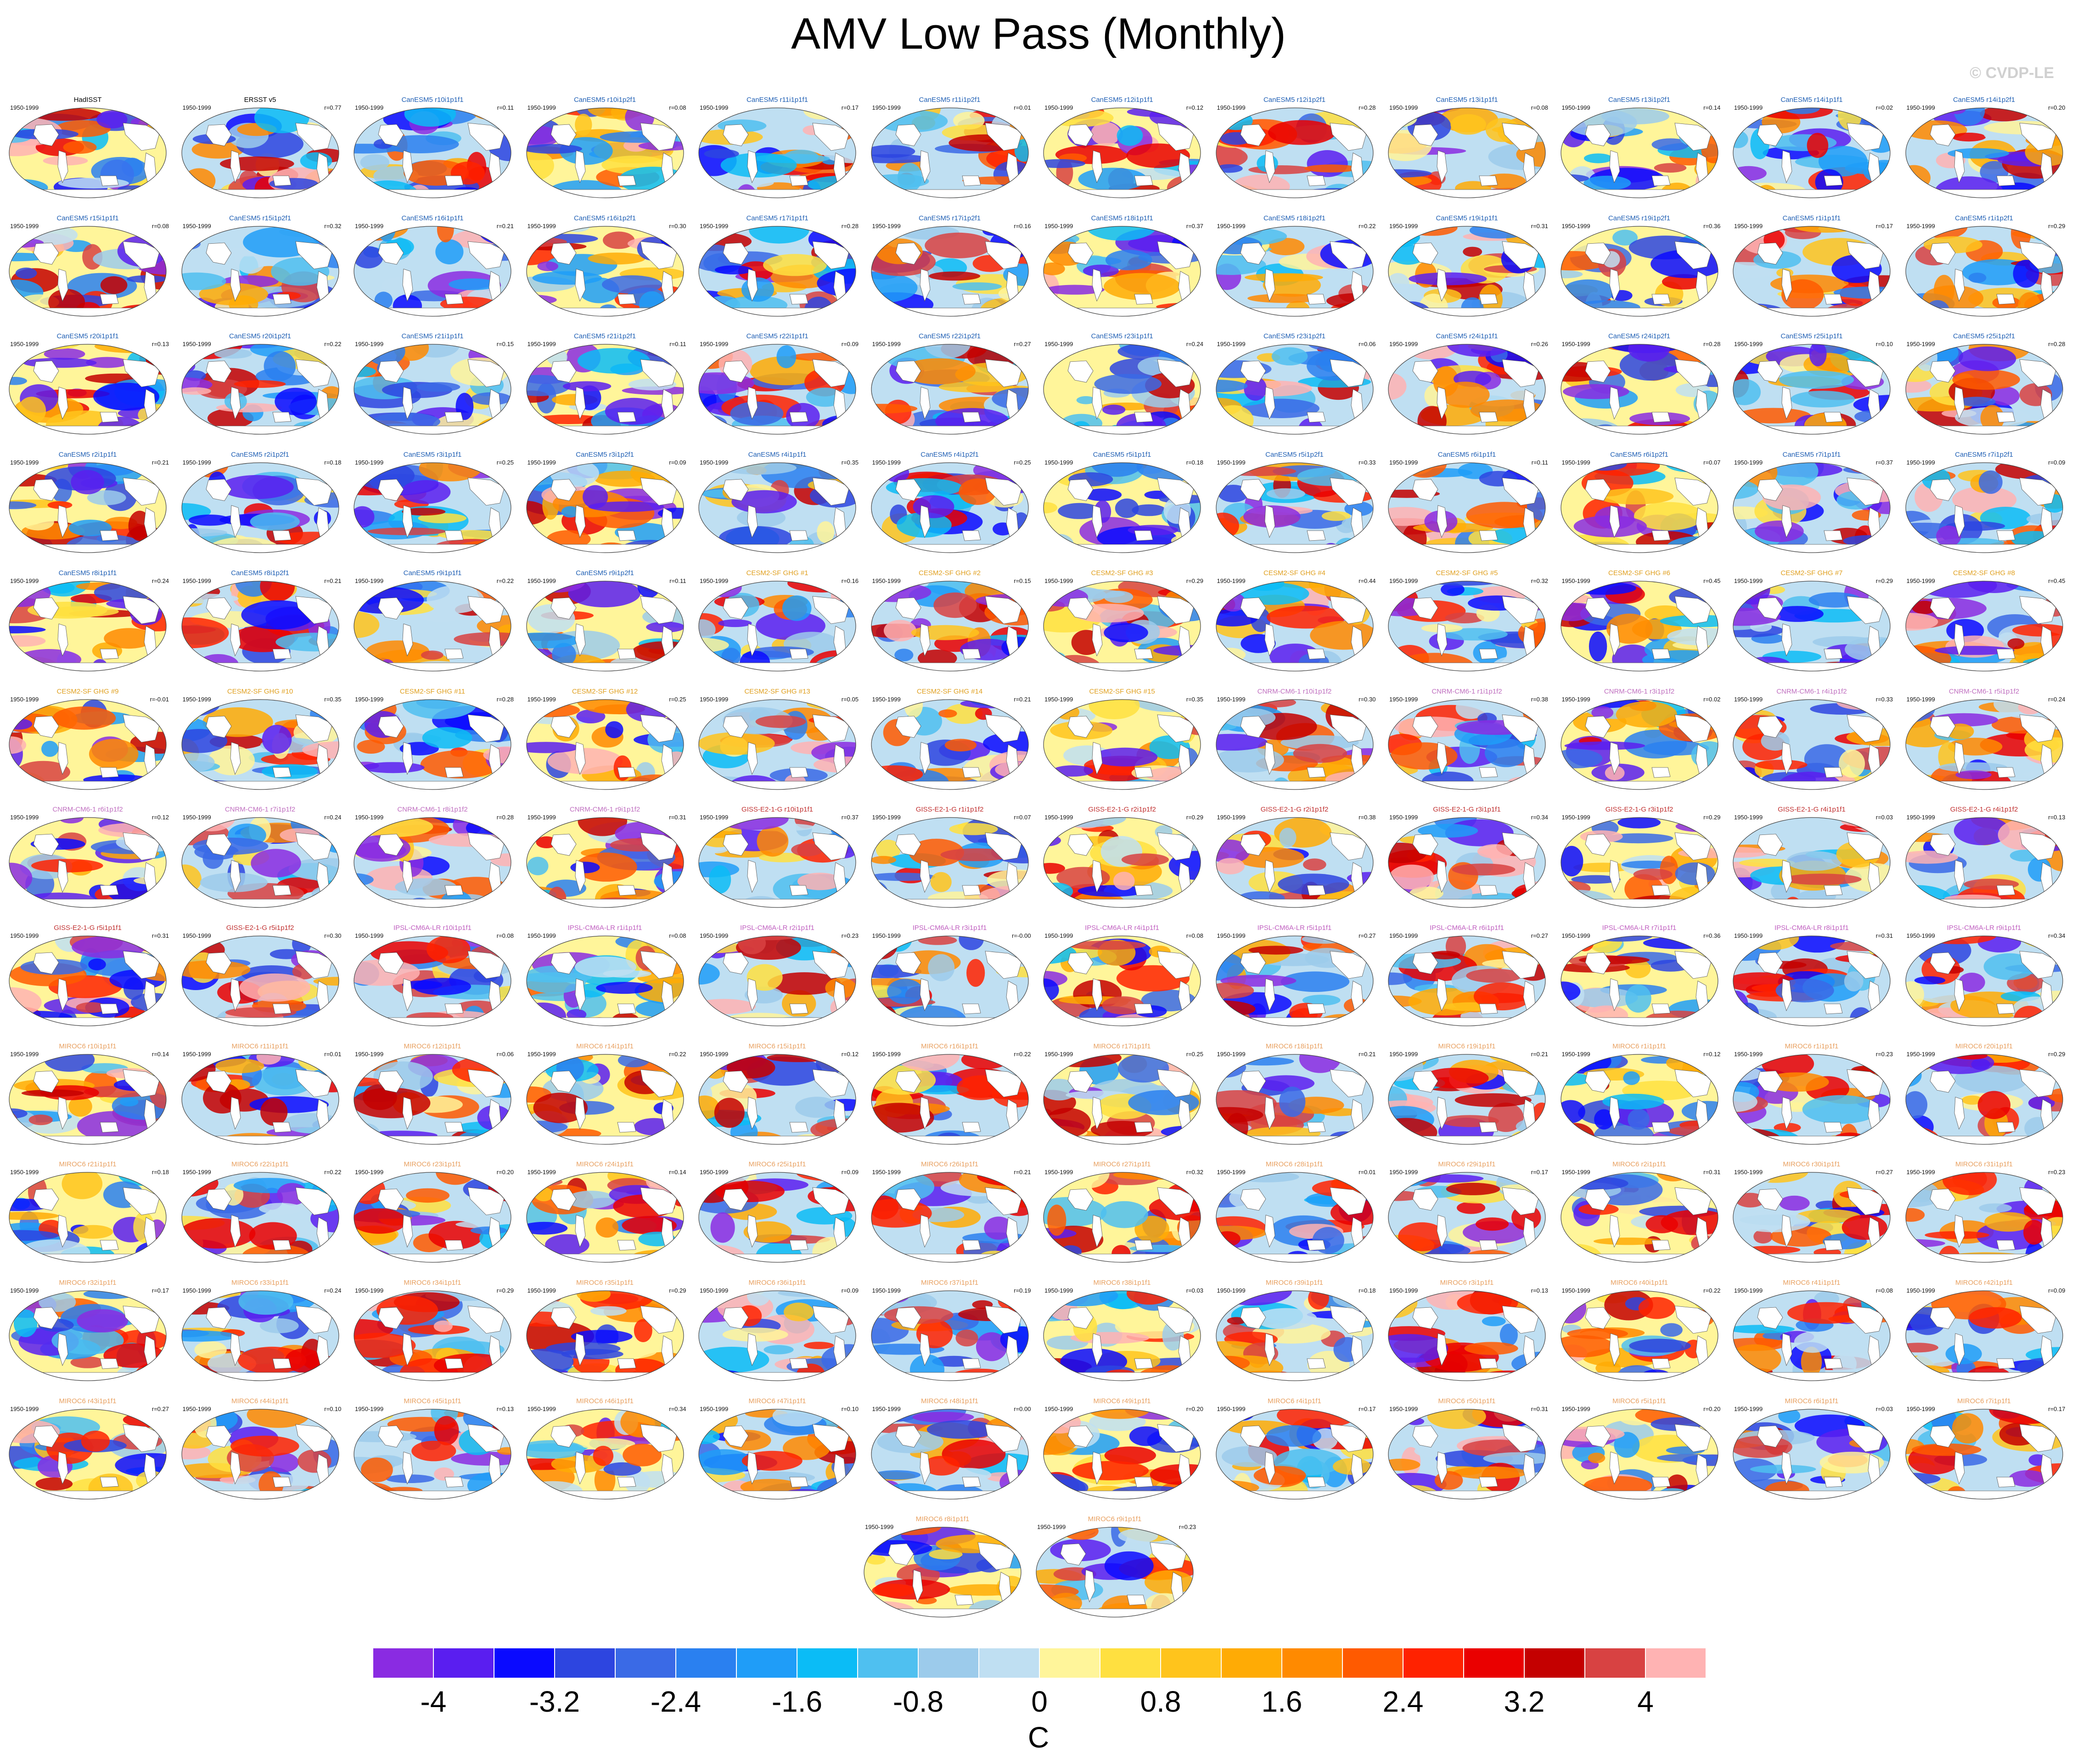 Image resolution: width=2077 pixels, height=1764 pixels. What do you see at coordinates (676, 1701) in the screenshot?
I see `colorbar-tick-label: -2.4` at bounding box center [676, 1701].